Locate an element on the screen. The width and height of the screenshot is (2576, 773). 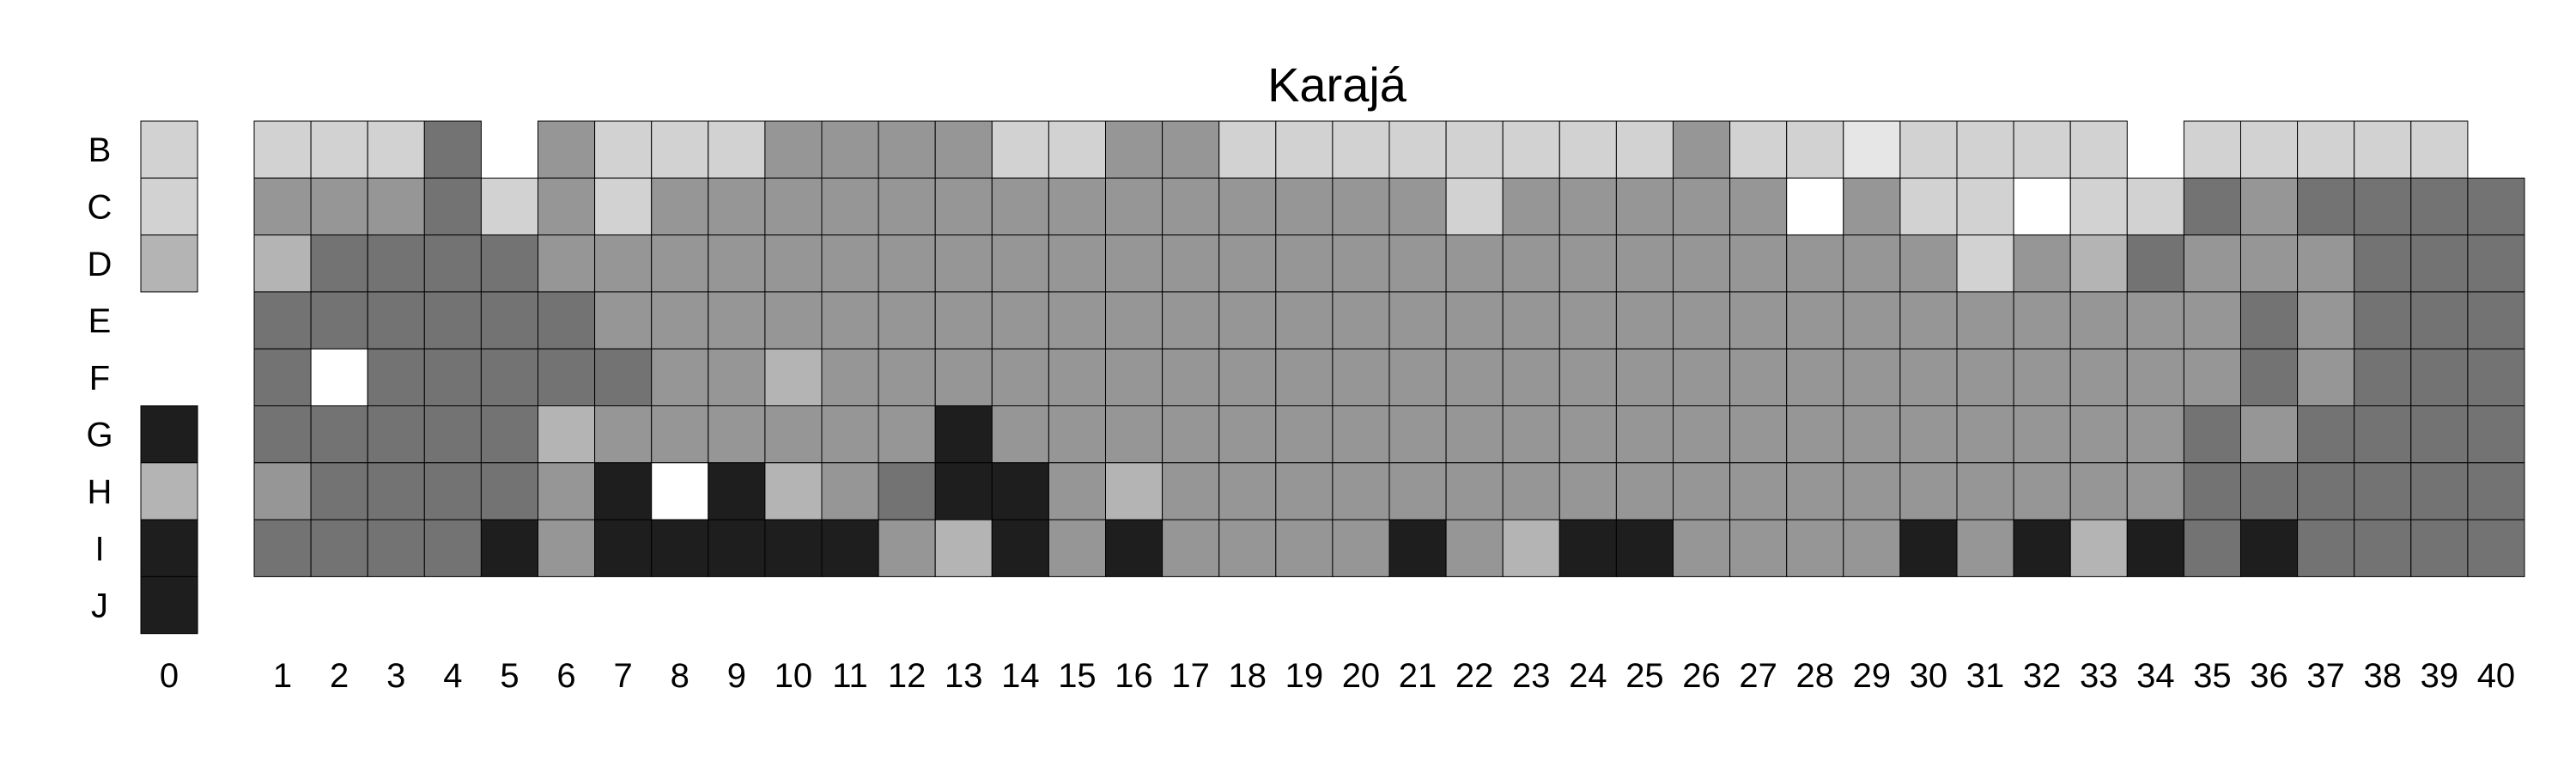
column-label-12: 12 is located at coordinates (907, 676).